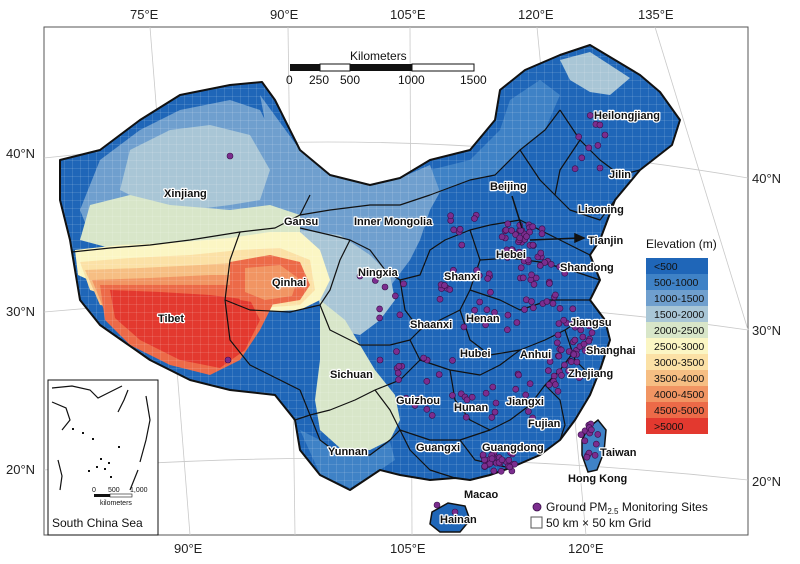  I want to click on legend-label-10: >5000, so click(669, 427).